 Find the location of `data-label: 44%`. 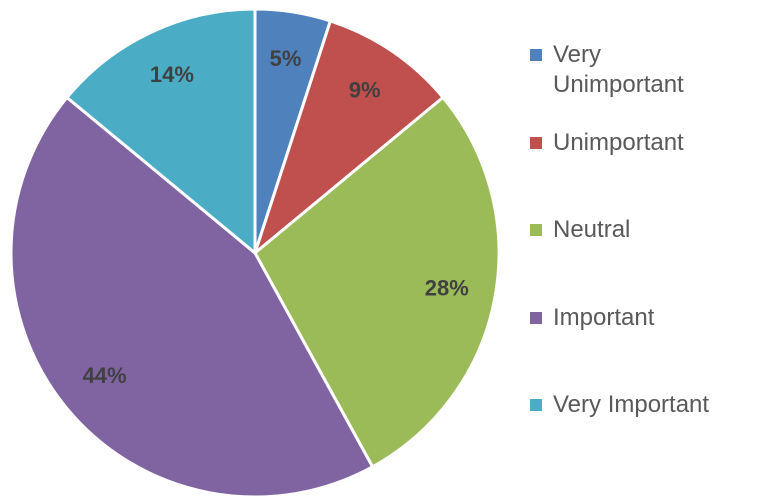

data-label: 44% is located at coordinates (105, 375).